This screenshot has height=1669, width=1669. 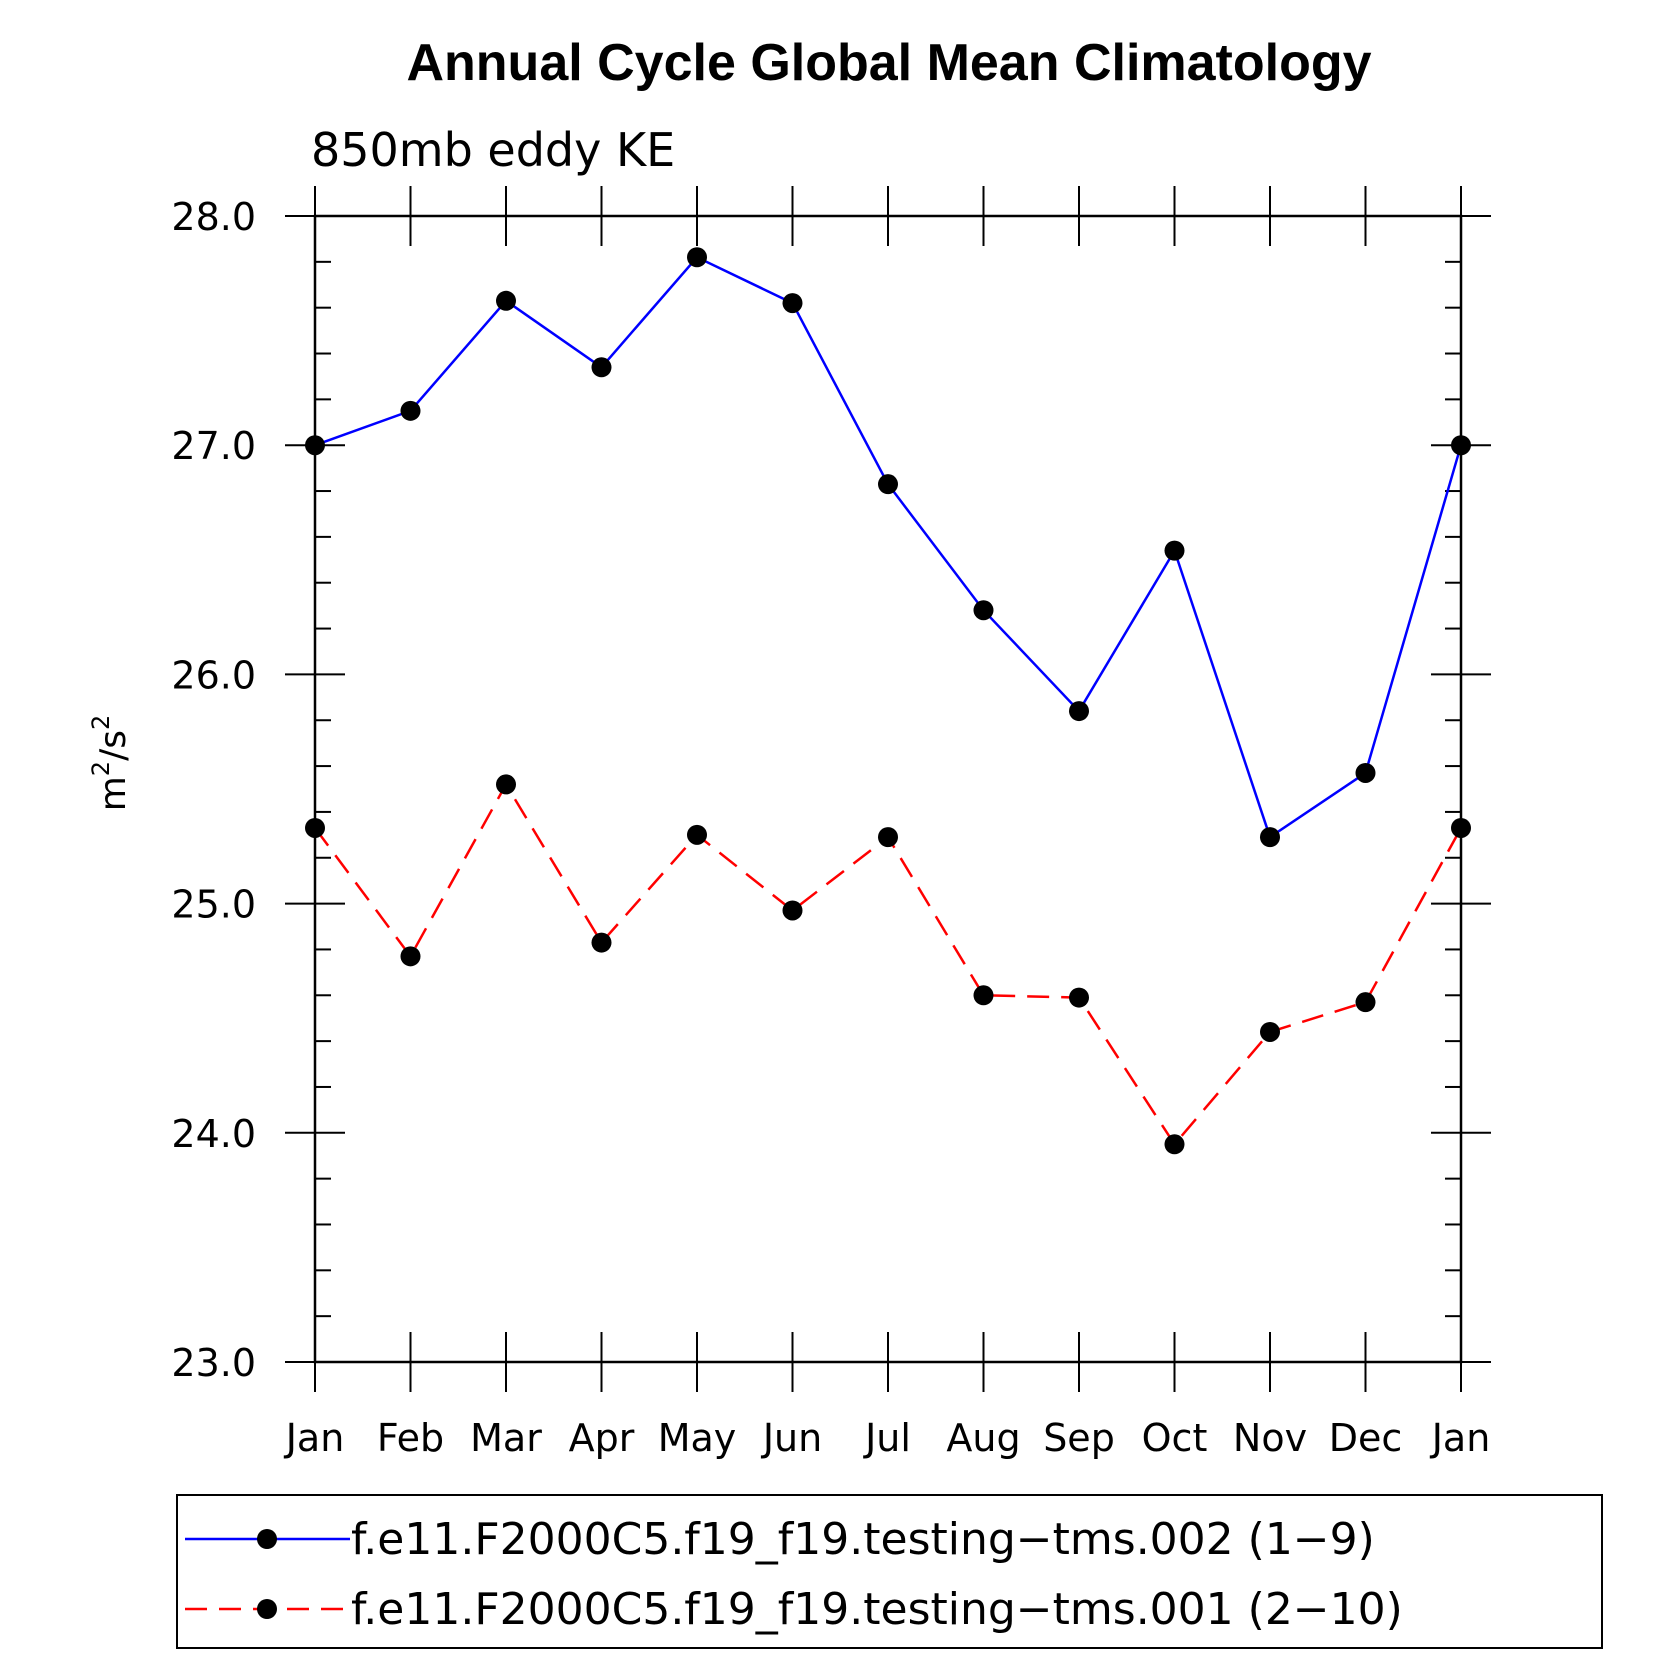 I want to click on x-tick-label: Sep, so click(x=1079, y=1438).